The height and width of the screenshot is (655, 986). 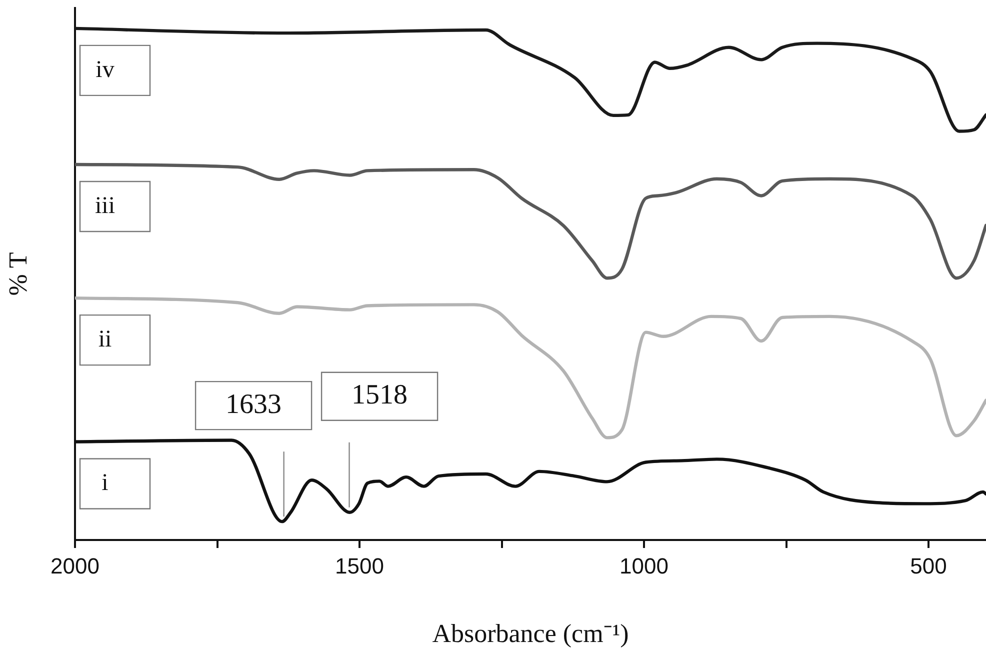 What do you see at coordinates (359, 565) in the screenshot?
I see `x-tick-label: 1500` at bounding box center [359, 565].